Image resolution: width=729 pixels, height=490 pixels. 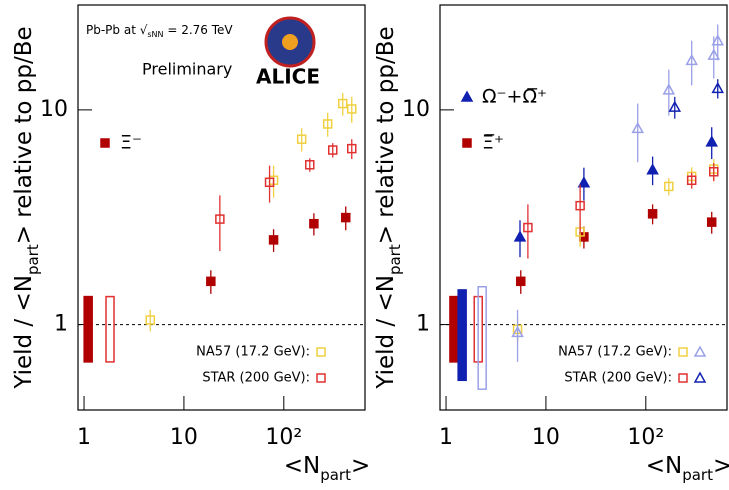 What do you see at coordinates (187, 69) in the screenshot?
I see `preliminary-label: Preliminary` at bounding box center [187, 69].